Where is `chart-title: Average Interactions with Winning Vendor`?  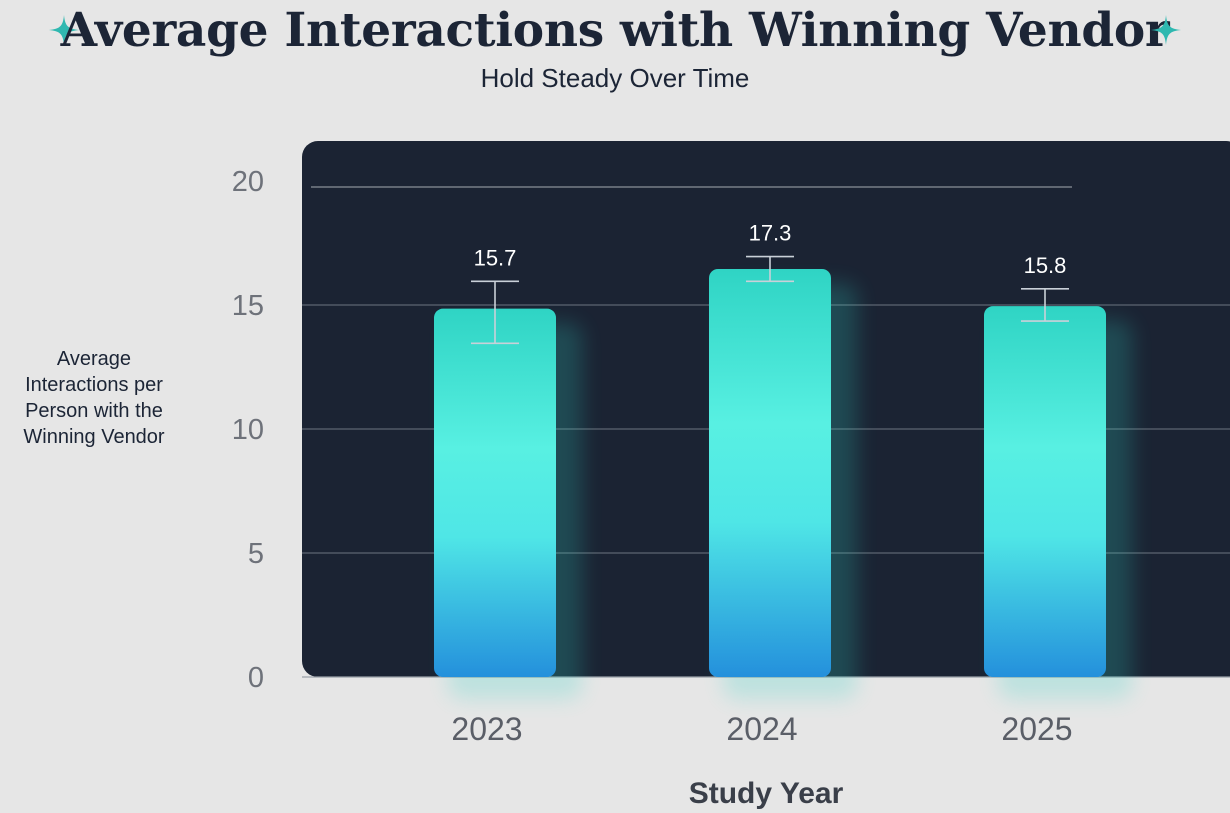 chart-title: Average Interactions with Winning Vendor is located at coordinates (615, 30).